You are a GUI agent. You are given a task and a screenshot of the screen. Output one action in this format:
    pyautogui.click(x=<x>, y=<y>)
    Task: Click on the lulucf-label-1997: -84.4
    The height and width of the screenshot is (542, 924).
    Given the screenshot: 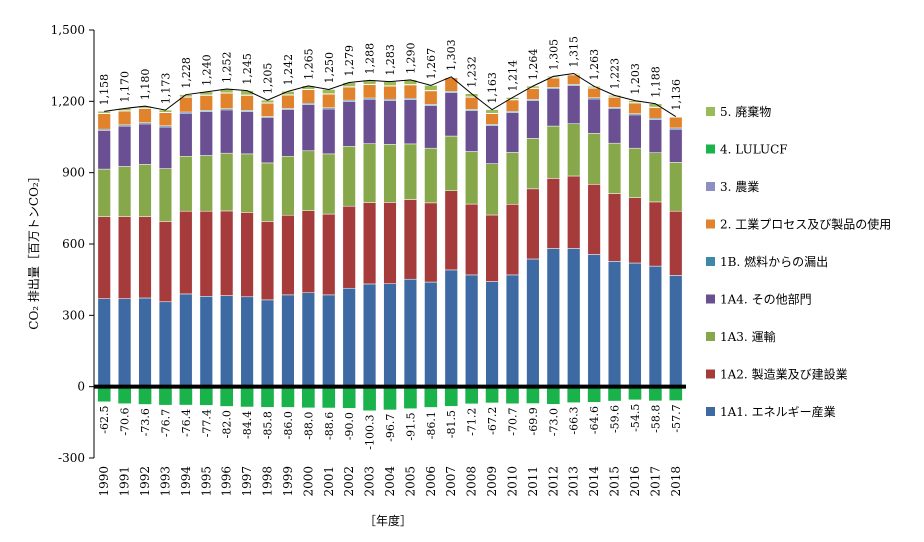 What is the action you would take?
    pyautogui.click(x=247, y=425)
    